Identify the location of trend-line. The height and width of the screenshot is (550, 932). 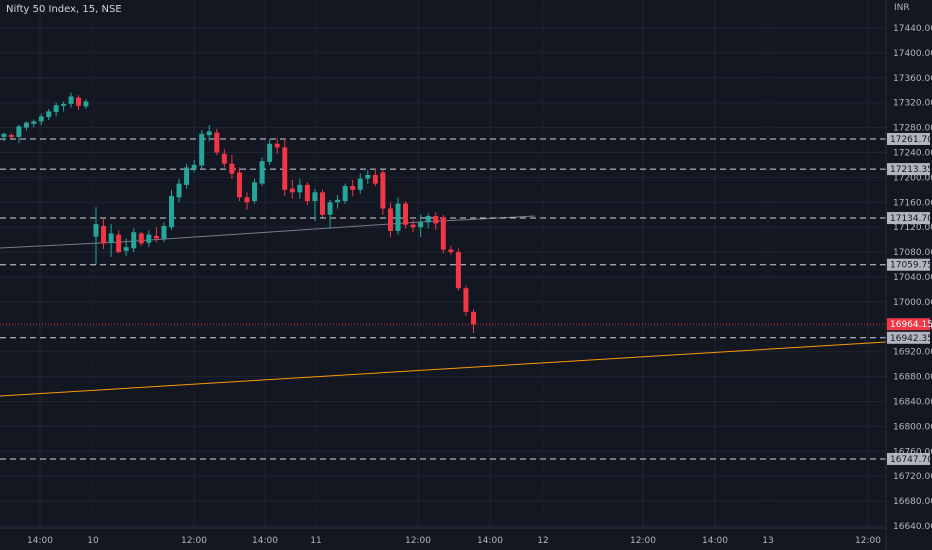
(443, 369).